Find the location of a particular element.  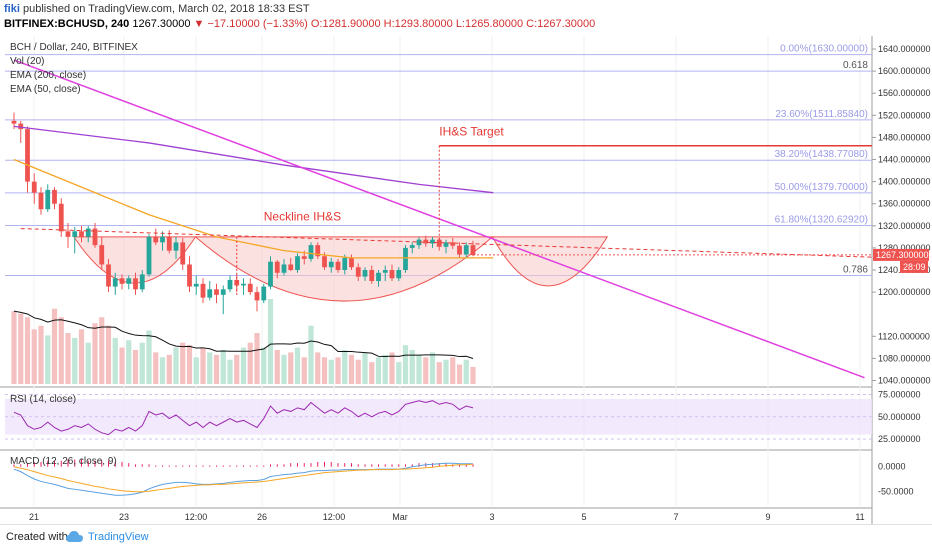

last-price-badge-text: 1267.300000 is located at coordinates (902, 255).